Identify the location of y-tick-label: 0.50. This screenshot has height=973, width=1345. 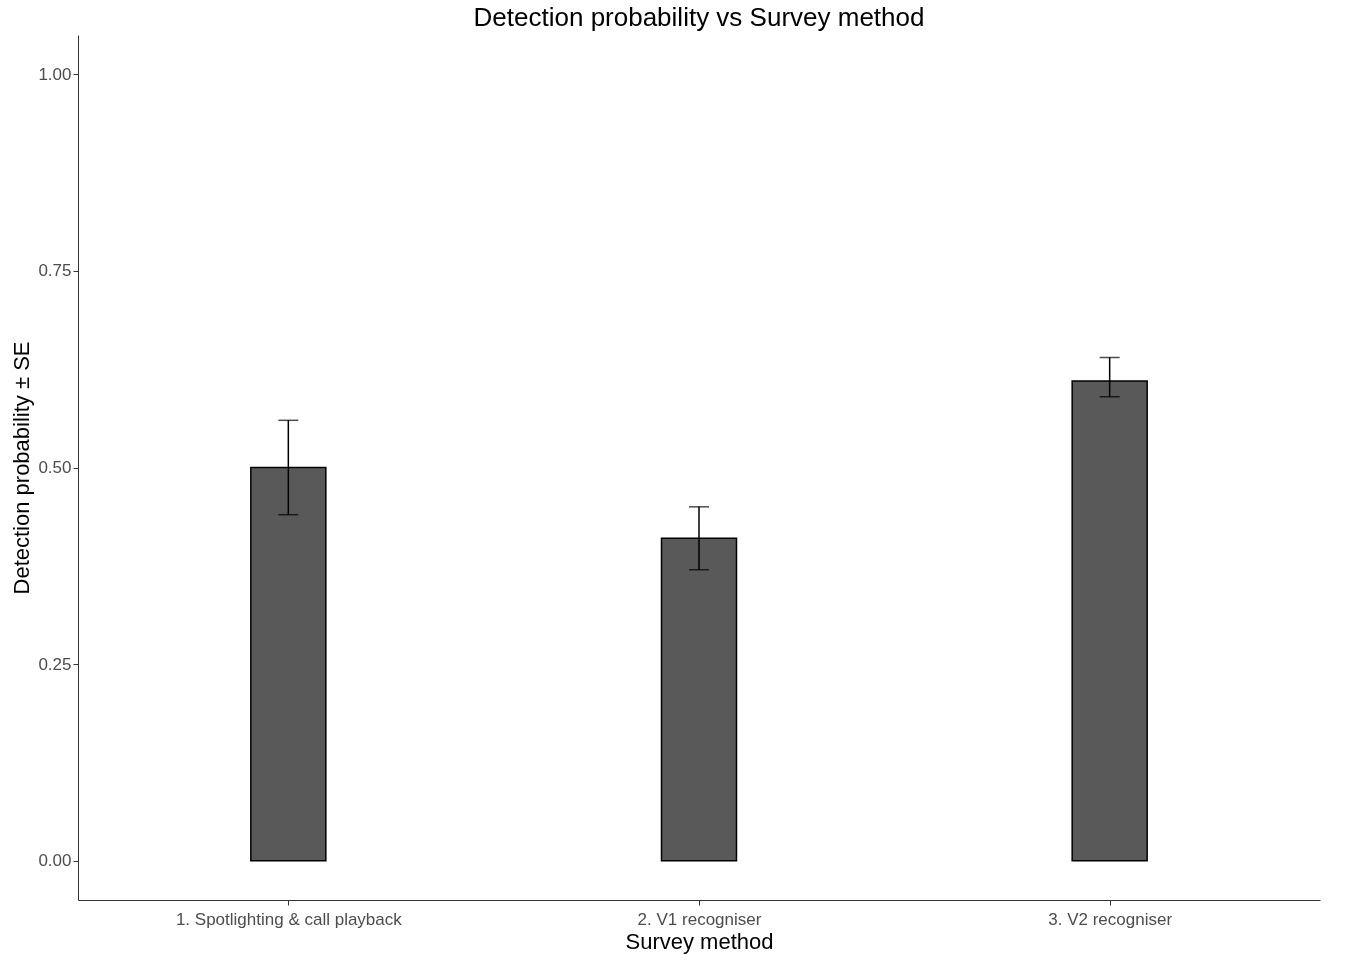
(55, 467).